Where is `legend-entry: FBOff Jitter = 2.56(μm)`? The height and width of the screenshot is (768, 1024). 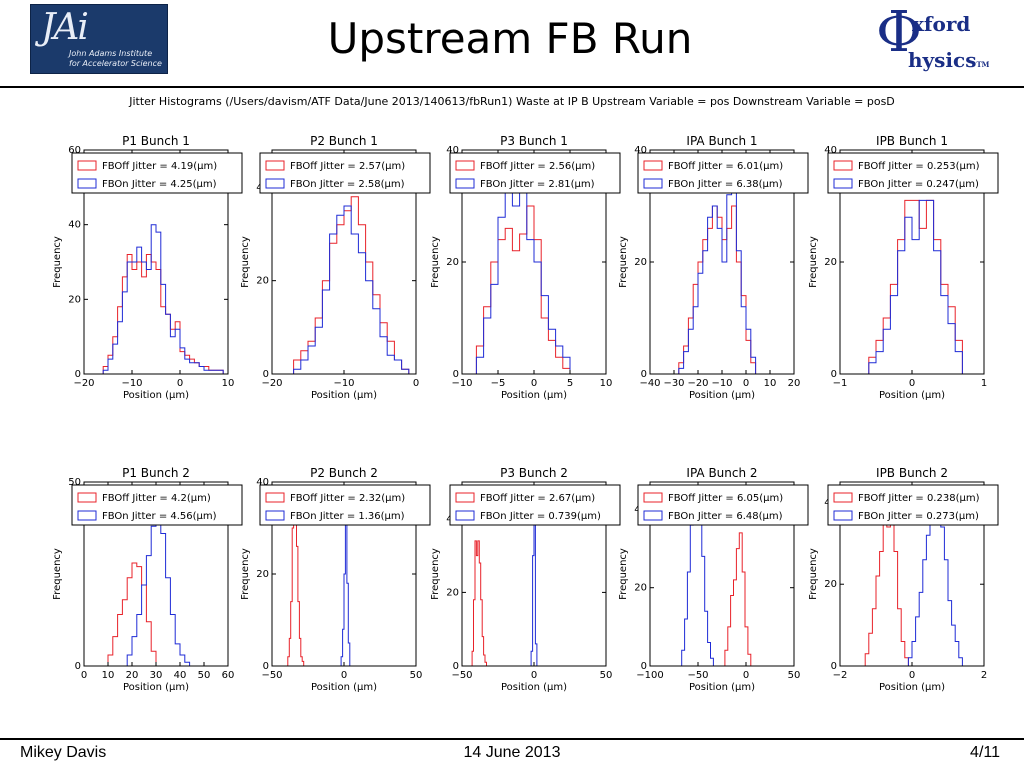 legend-entry: FBOff Jitter = 2.56(μm) is located at coordinates (537, 166).